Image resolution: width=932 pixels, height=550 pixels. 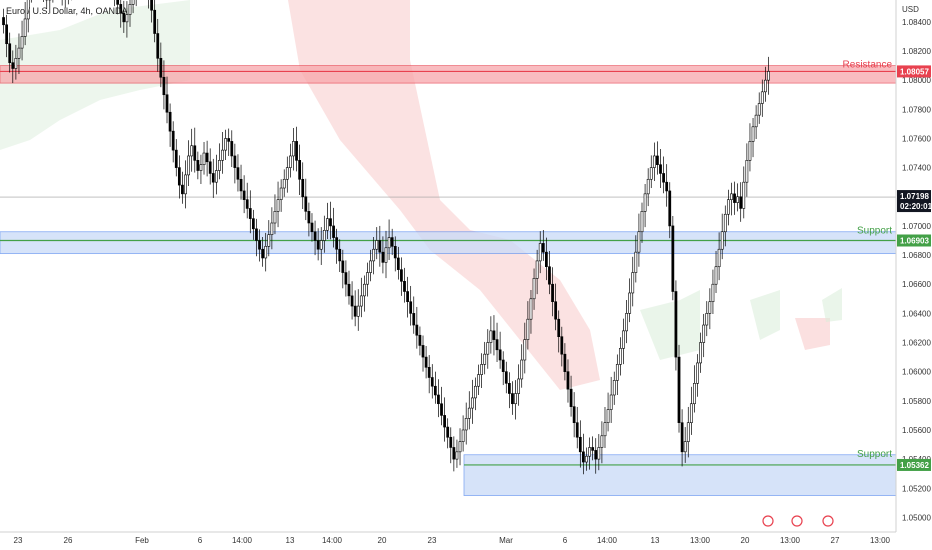 I want to click on event-flag-icon, so click(x=797, y=521).